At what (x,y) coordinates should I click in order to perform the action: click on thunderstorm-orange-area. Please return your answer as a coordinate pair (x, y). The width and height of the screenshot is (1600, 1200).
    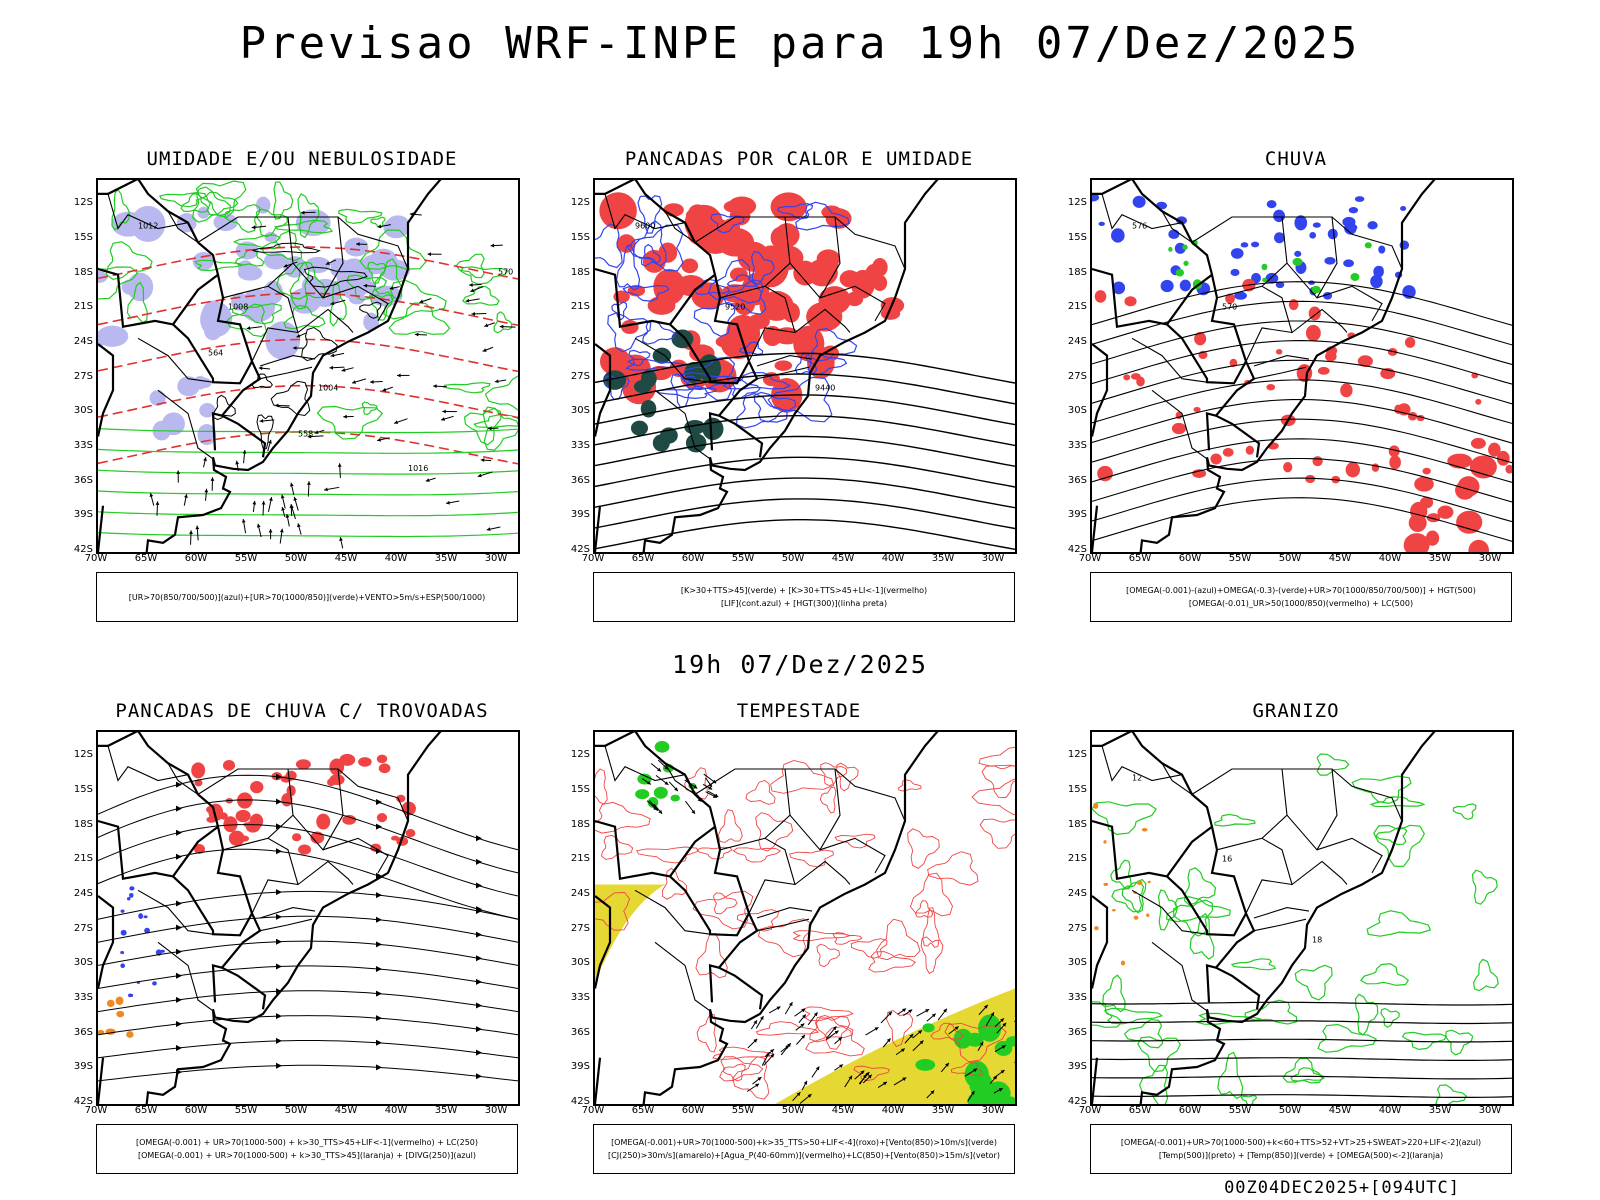
    Looking at the image, I should click on (119, 1001).